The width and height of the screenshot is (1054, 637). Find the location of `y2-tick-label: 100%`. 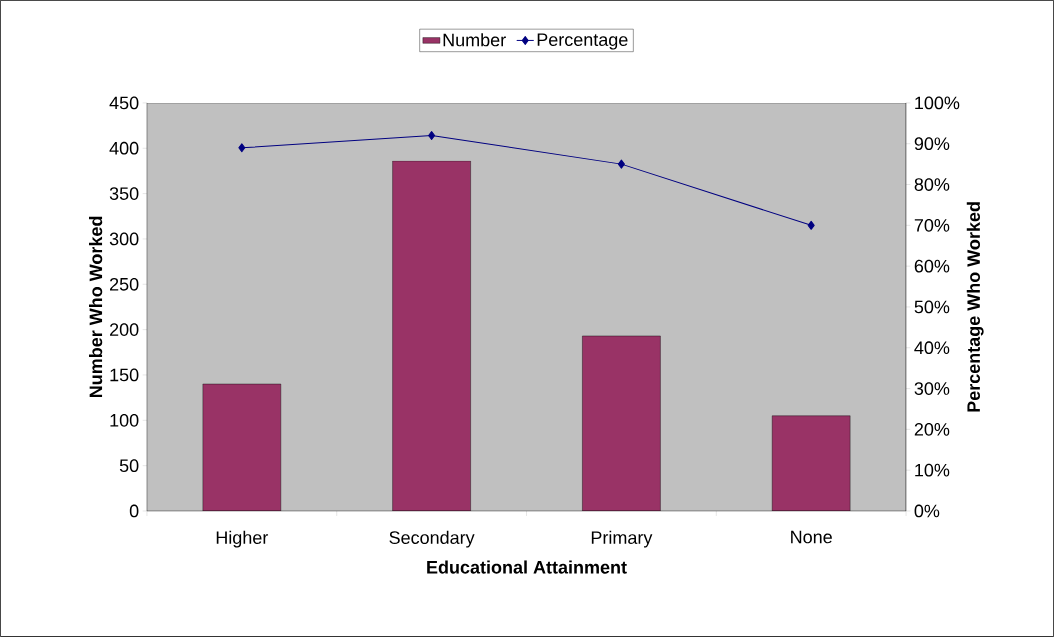

y2-tick-label: 100% is located at coordinates (937, 103).